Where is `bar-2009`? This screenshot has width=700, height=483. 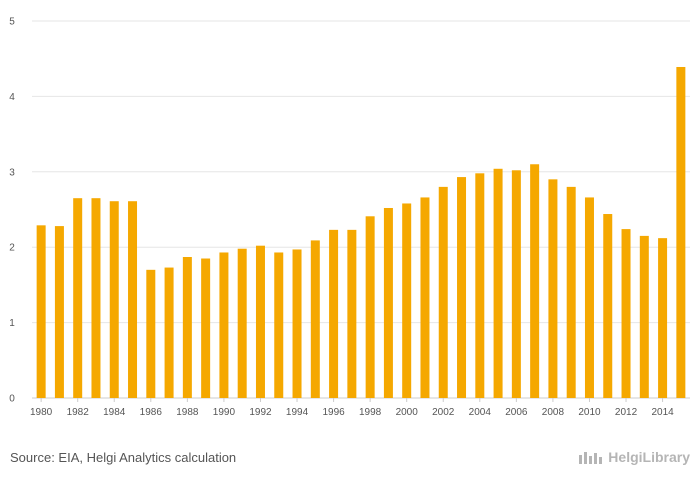
bar-2009 is located at coordinates (571, 292).